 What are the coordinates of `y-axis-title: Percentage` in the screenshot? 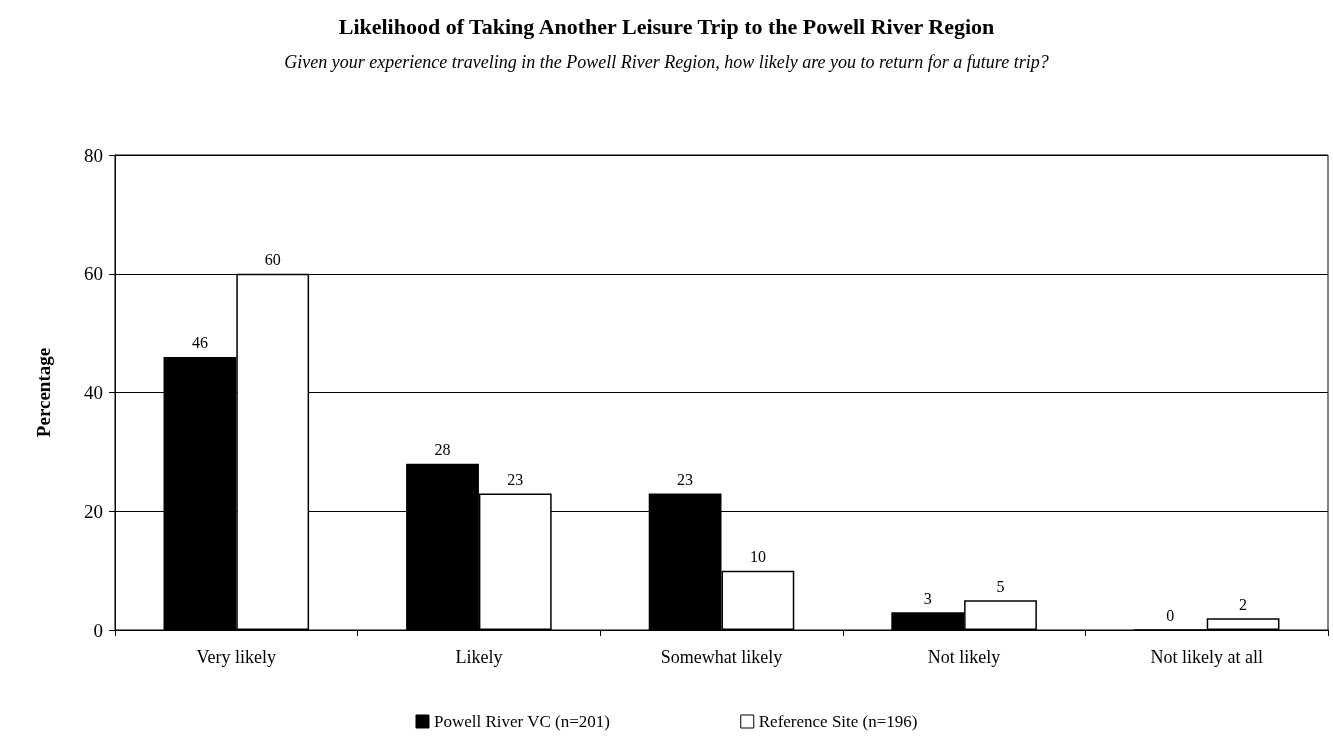 It's located at (43, 392).